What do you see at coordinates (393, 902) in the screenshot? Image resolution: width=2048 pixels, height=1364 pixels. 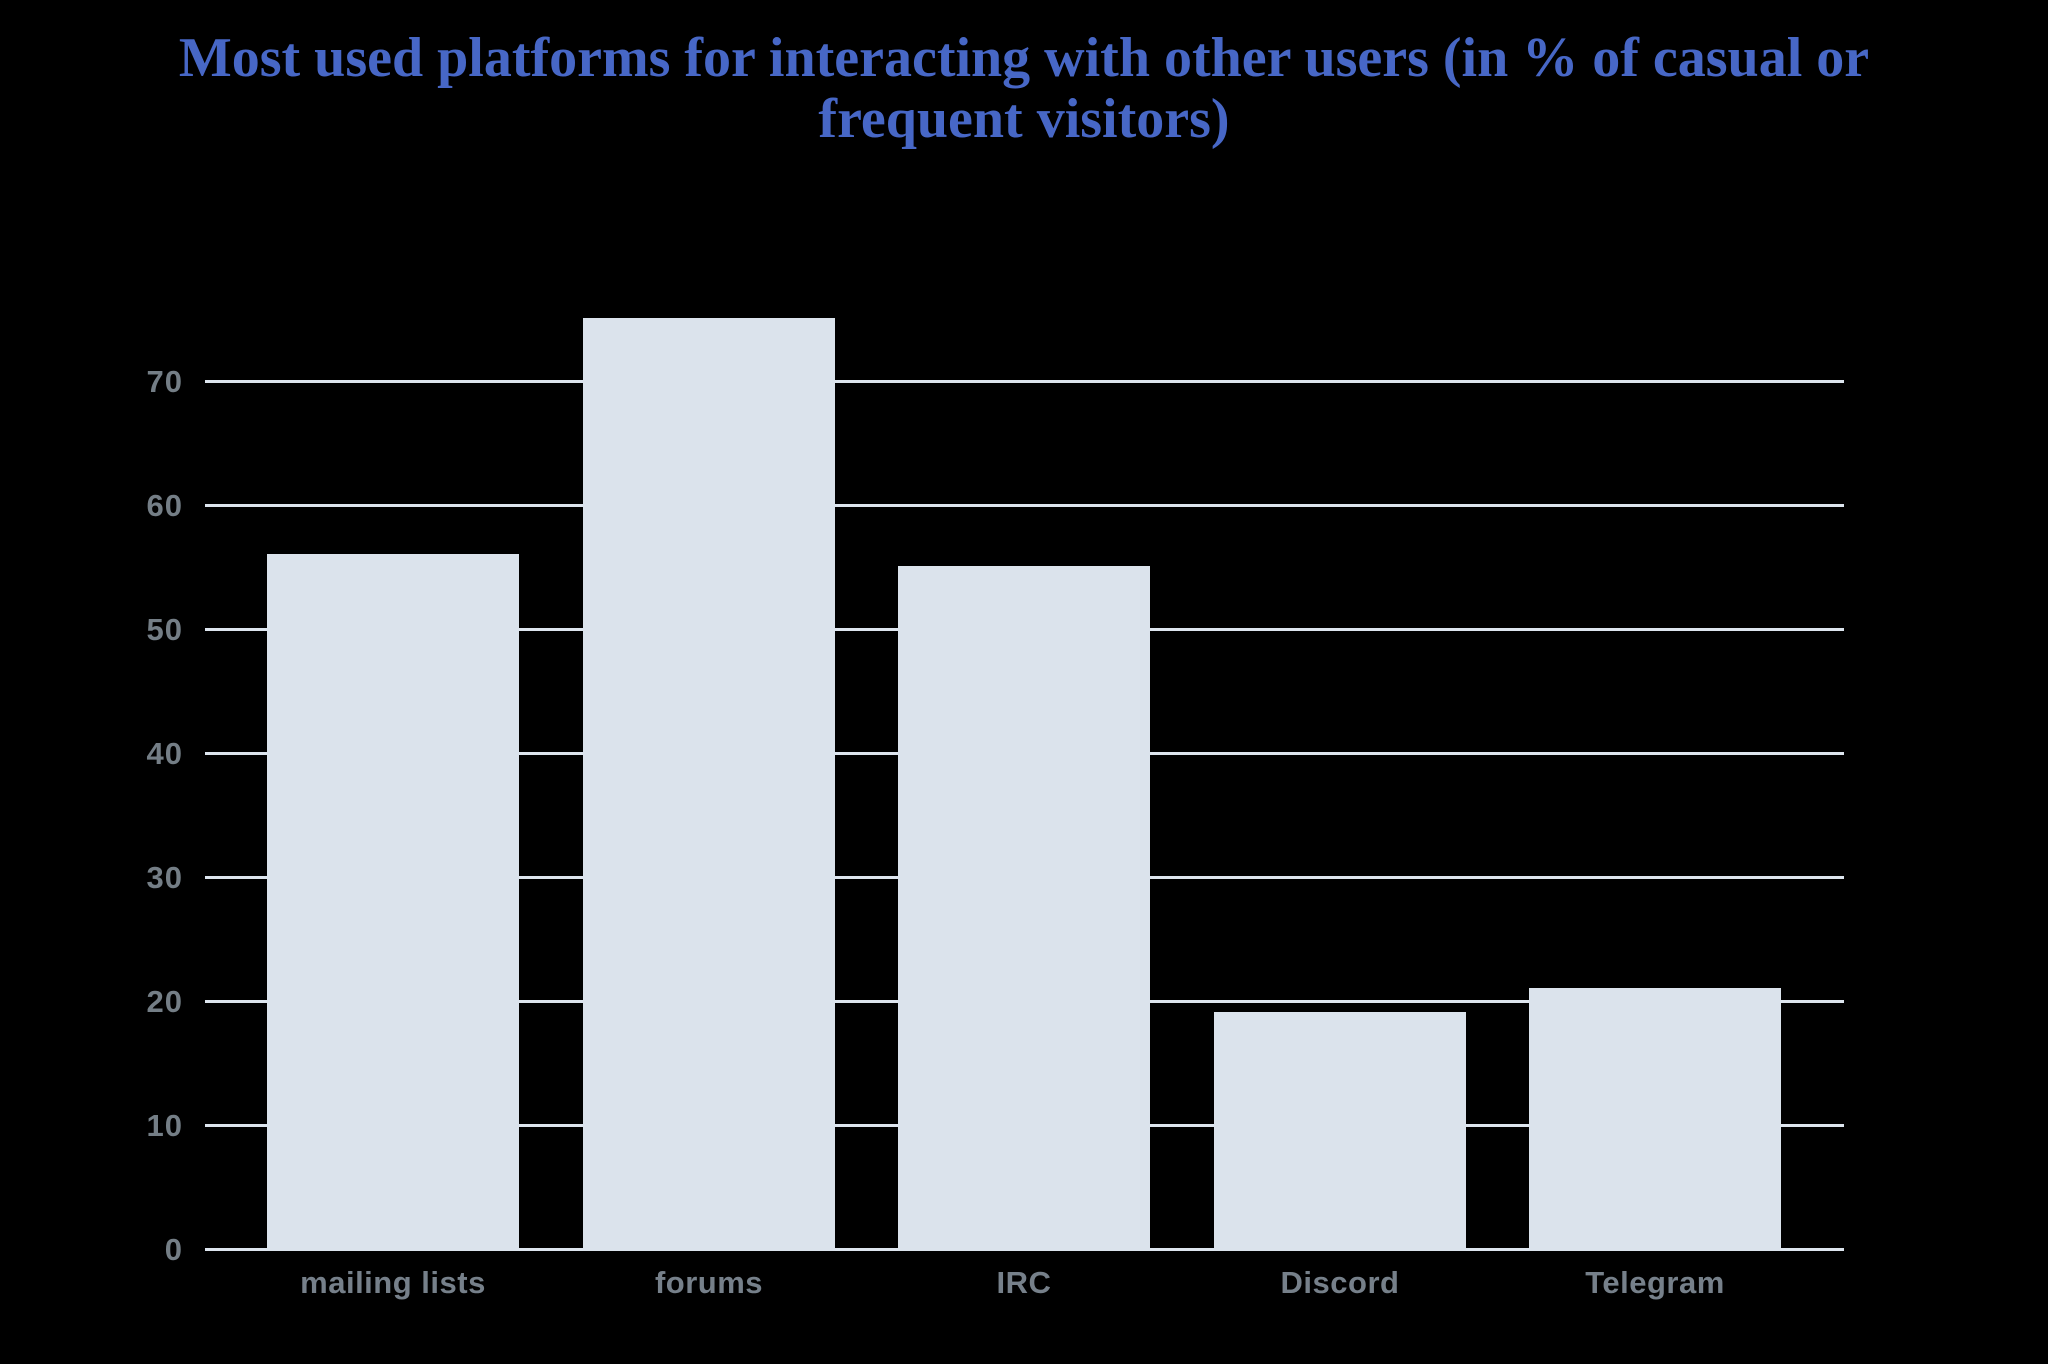 I see `bar-mailing-lists` at bounding box center [393, 902].